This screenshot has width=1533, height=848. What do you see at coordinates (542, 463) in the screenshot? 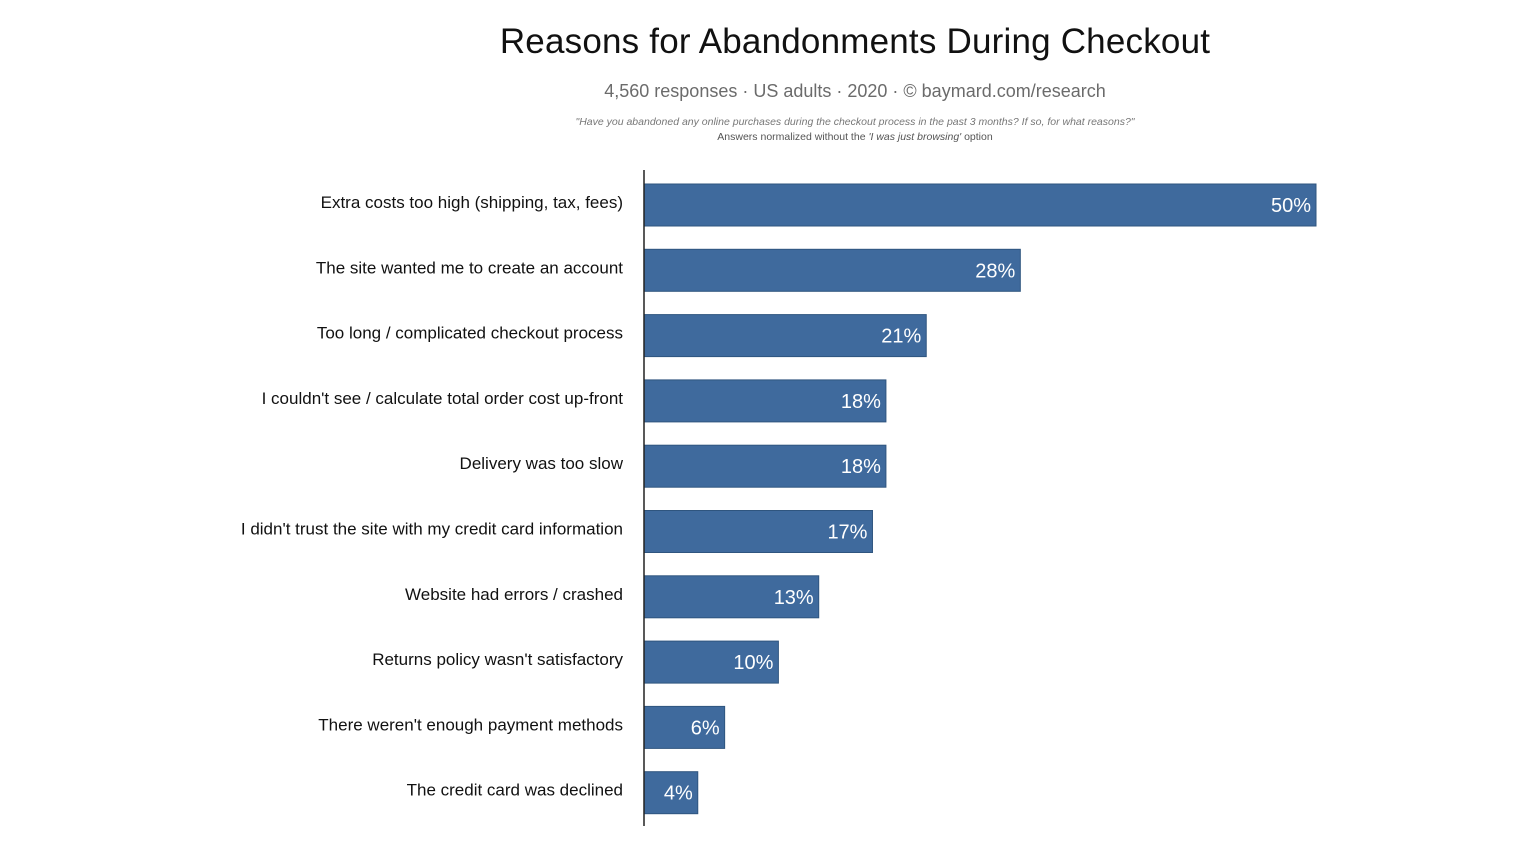
I see `category-label: Delivery was too slow` at bounding box center [542, 463].